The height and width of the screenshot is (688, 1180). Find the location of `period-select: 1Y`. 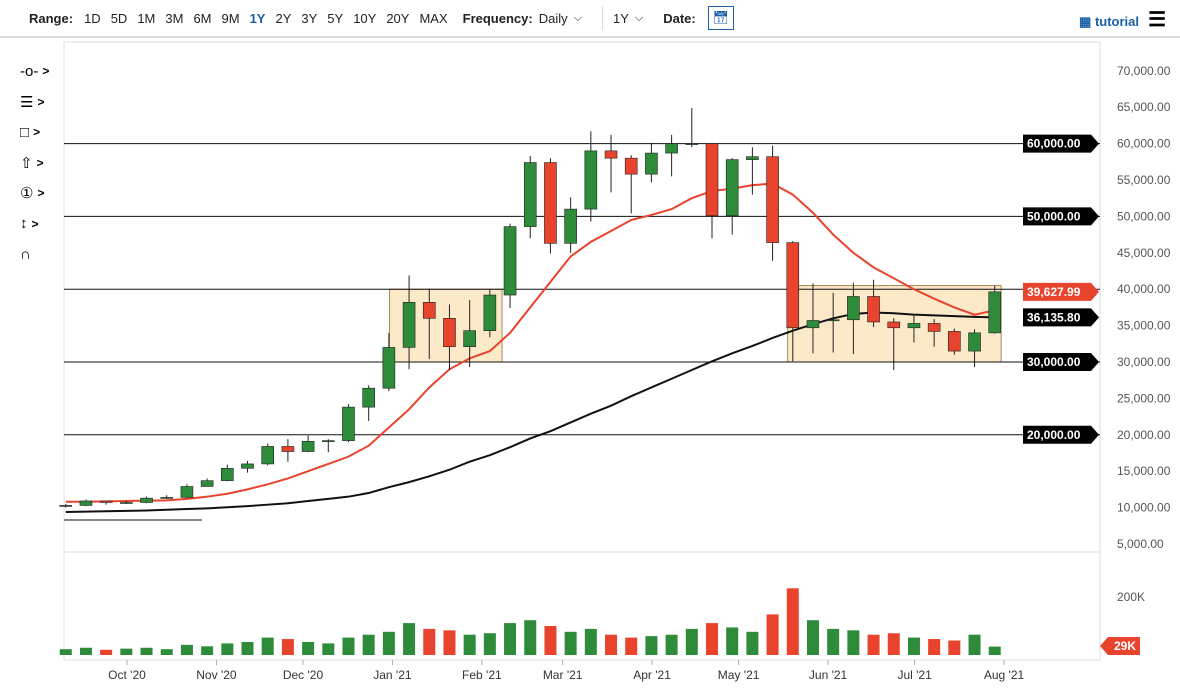

period-select: 1Y is located at coordinates (620, 18).